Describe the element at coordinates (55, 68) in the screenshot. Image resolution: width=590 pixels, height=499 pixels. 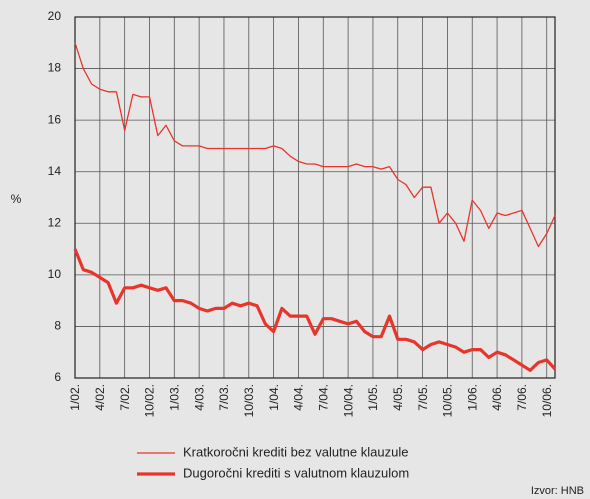
I see `y-tick-label: 18` at that location.